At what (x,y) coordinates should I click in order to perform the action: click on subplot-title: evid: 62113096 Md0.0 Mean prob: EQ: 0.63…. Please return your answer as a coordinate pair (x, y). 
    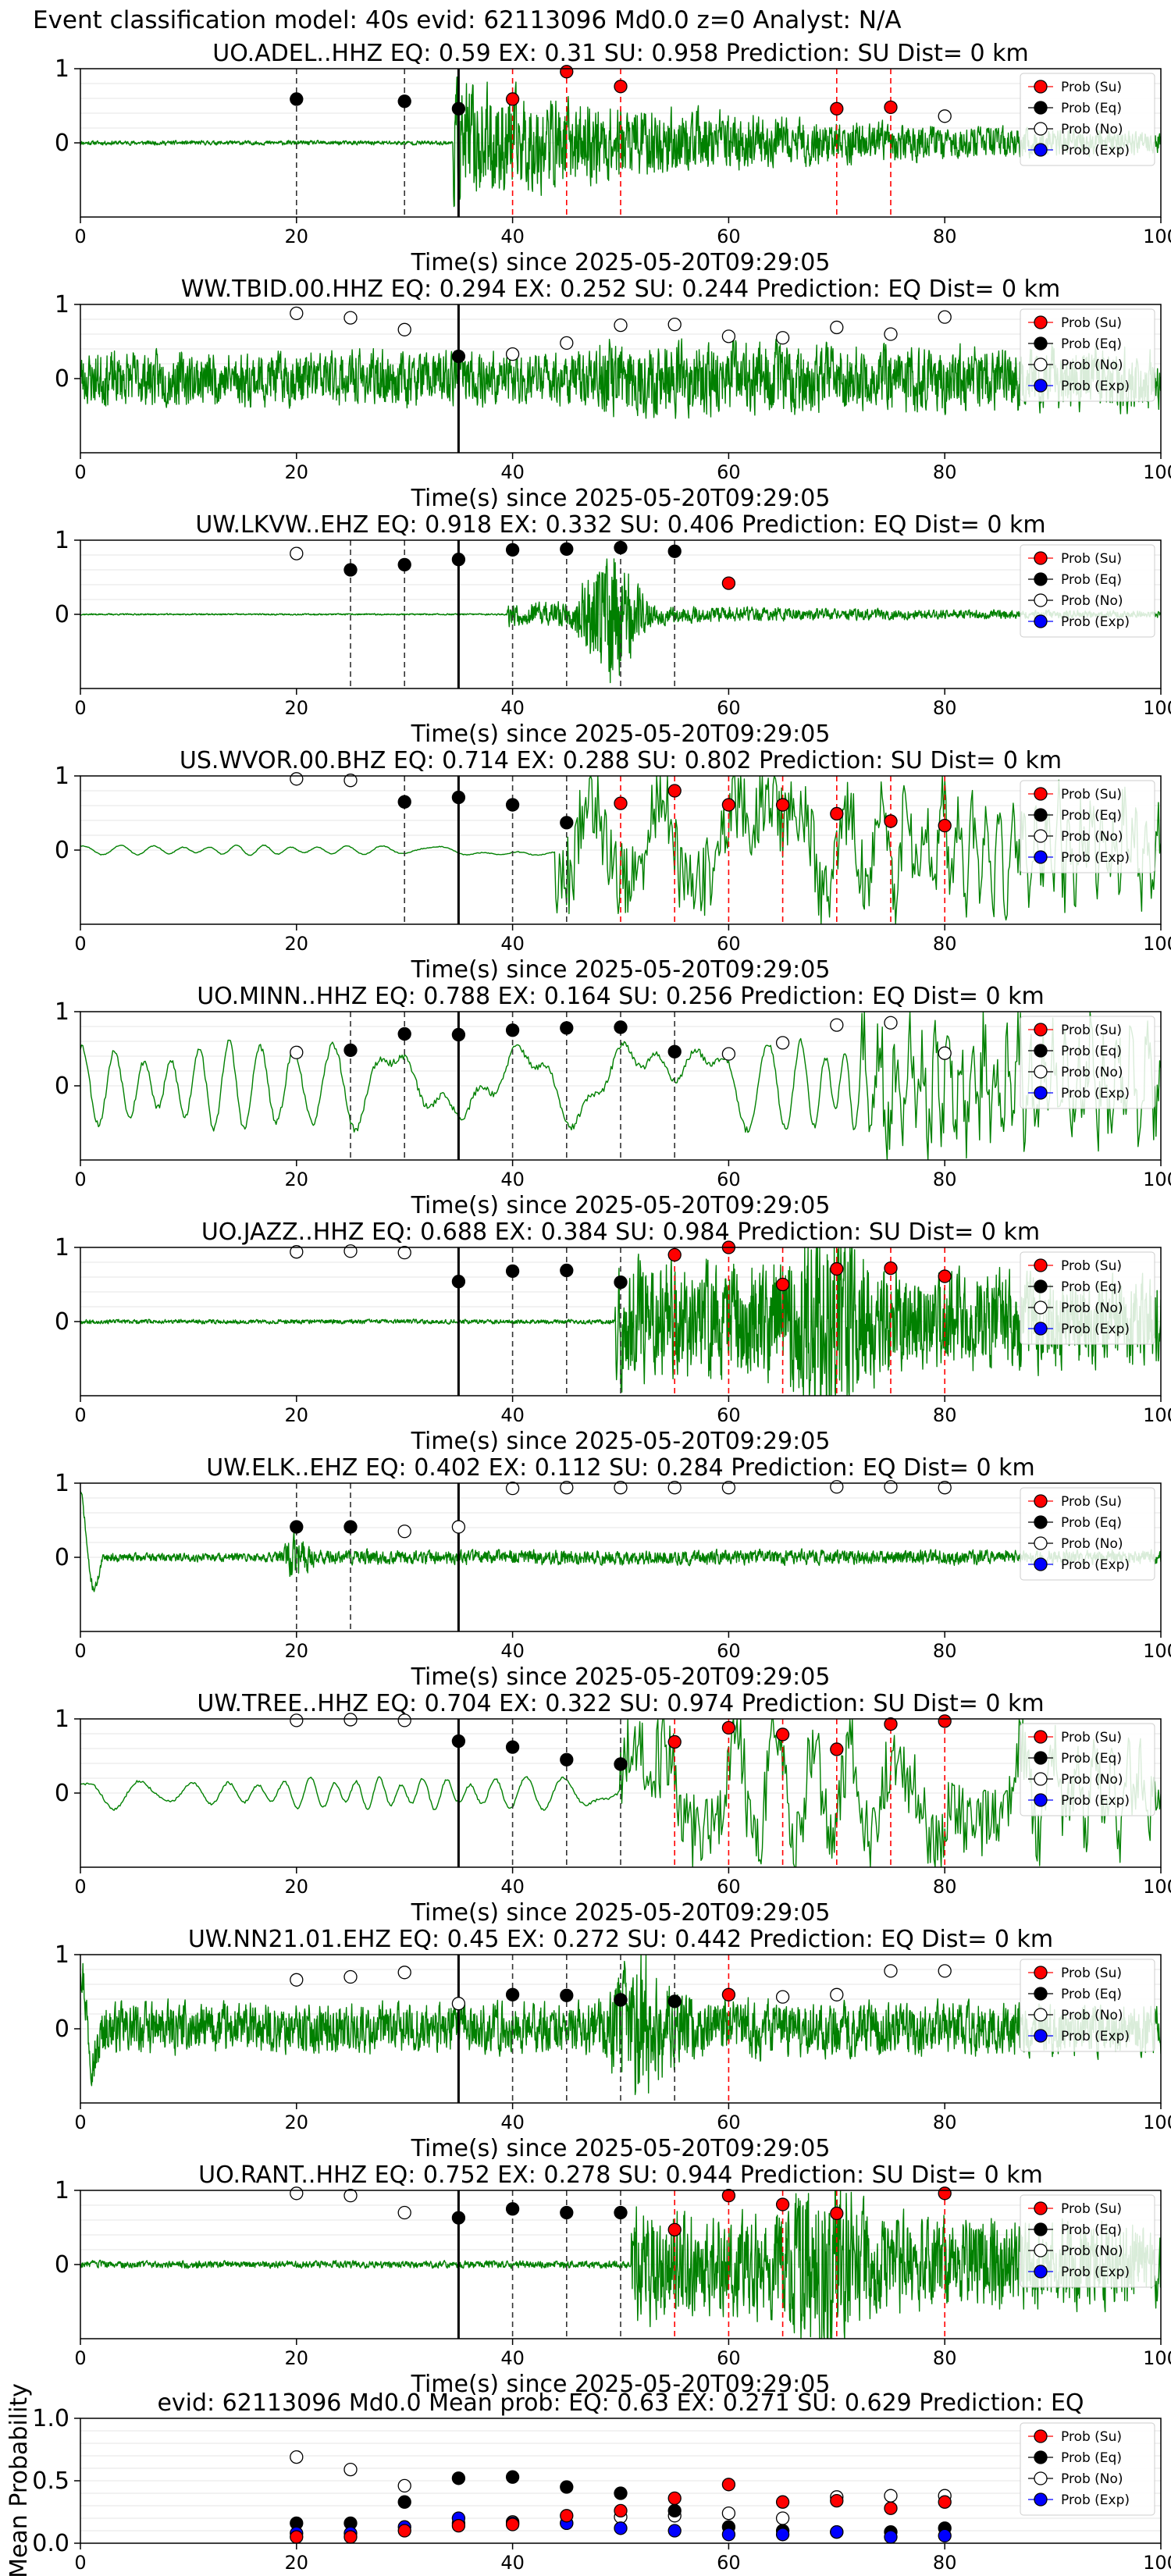
    Looking at the image, I should click on (620, 2403).